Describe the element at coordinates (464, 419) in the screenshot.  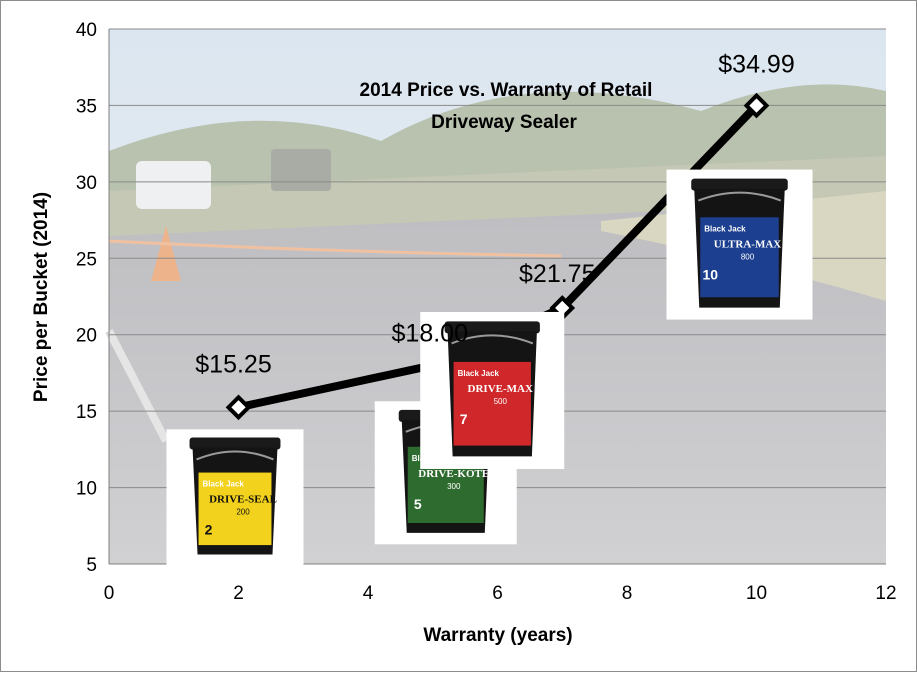
I see `bucket-warranty-badge: 7` at that location.